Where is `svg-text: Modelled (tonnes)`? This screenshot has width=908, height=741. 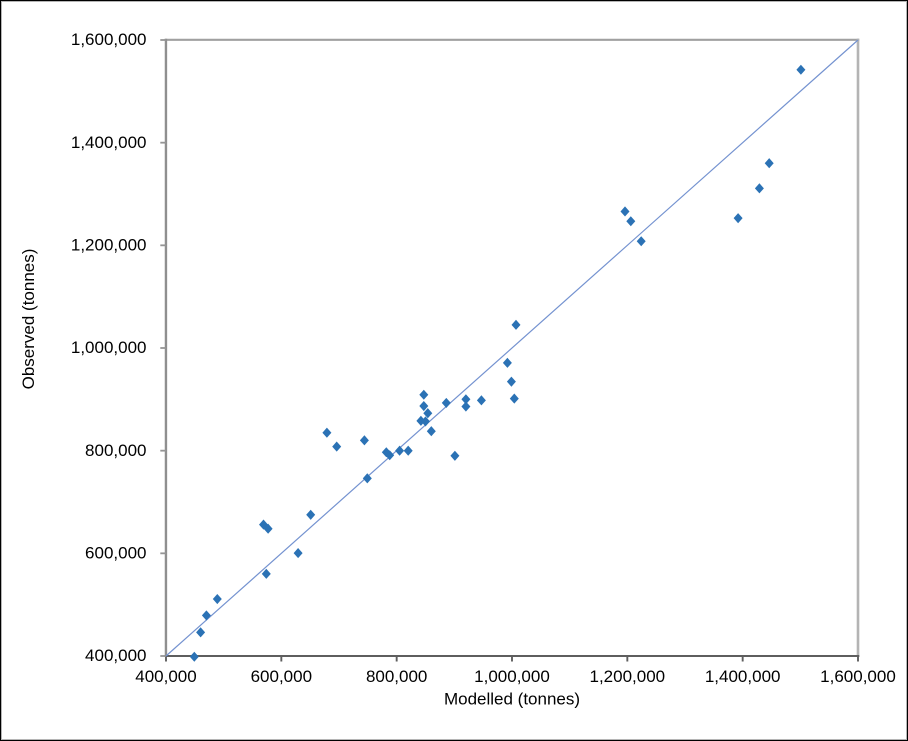
svg-text: Modelled (tonnes) is located at coordinates (512, 698).